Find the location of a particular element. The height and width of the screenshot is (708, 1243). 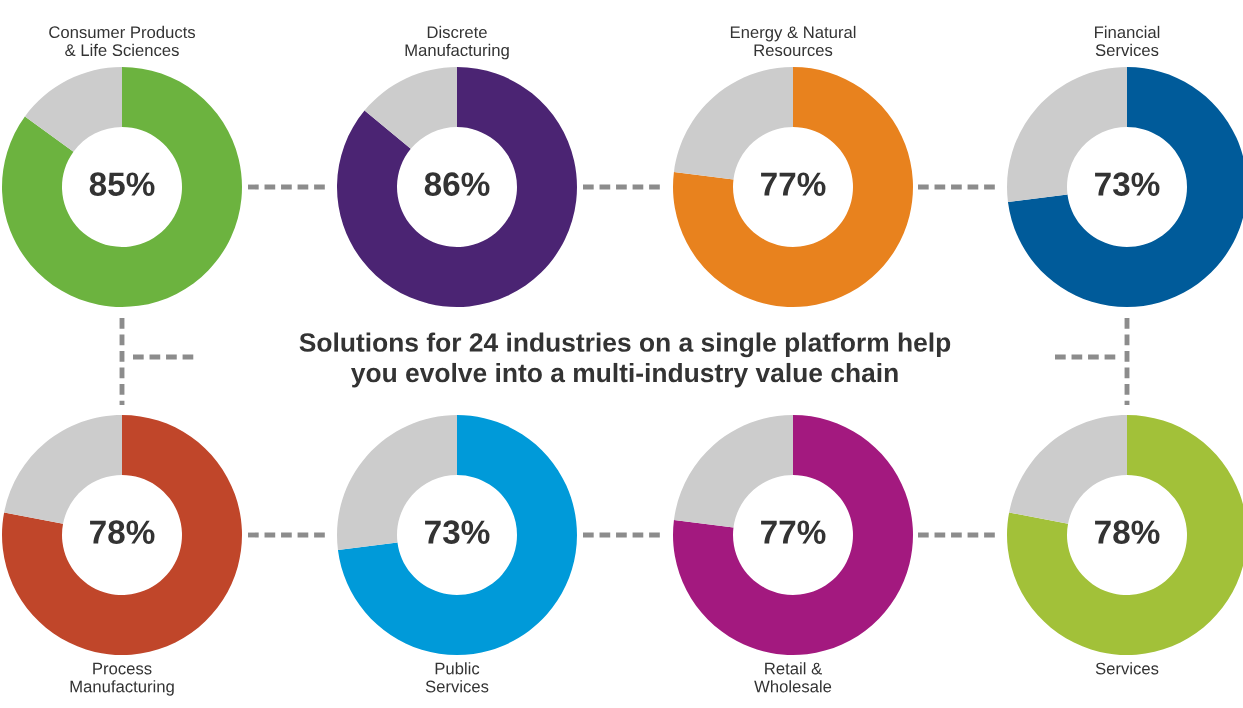

data-label: 85% is located at coordinates (122, 184).